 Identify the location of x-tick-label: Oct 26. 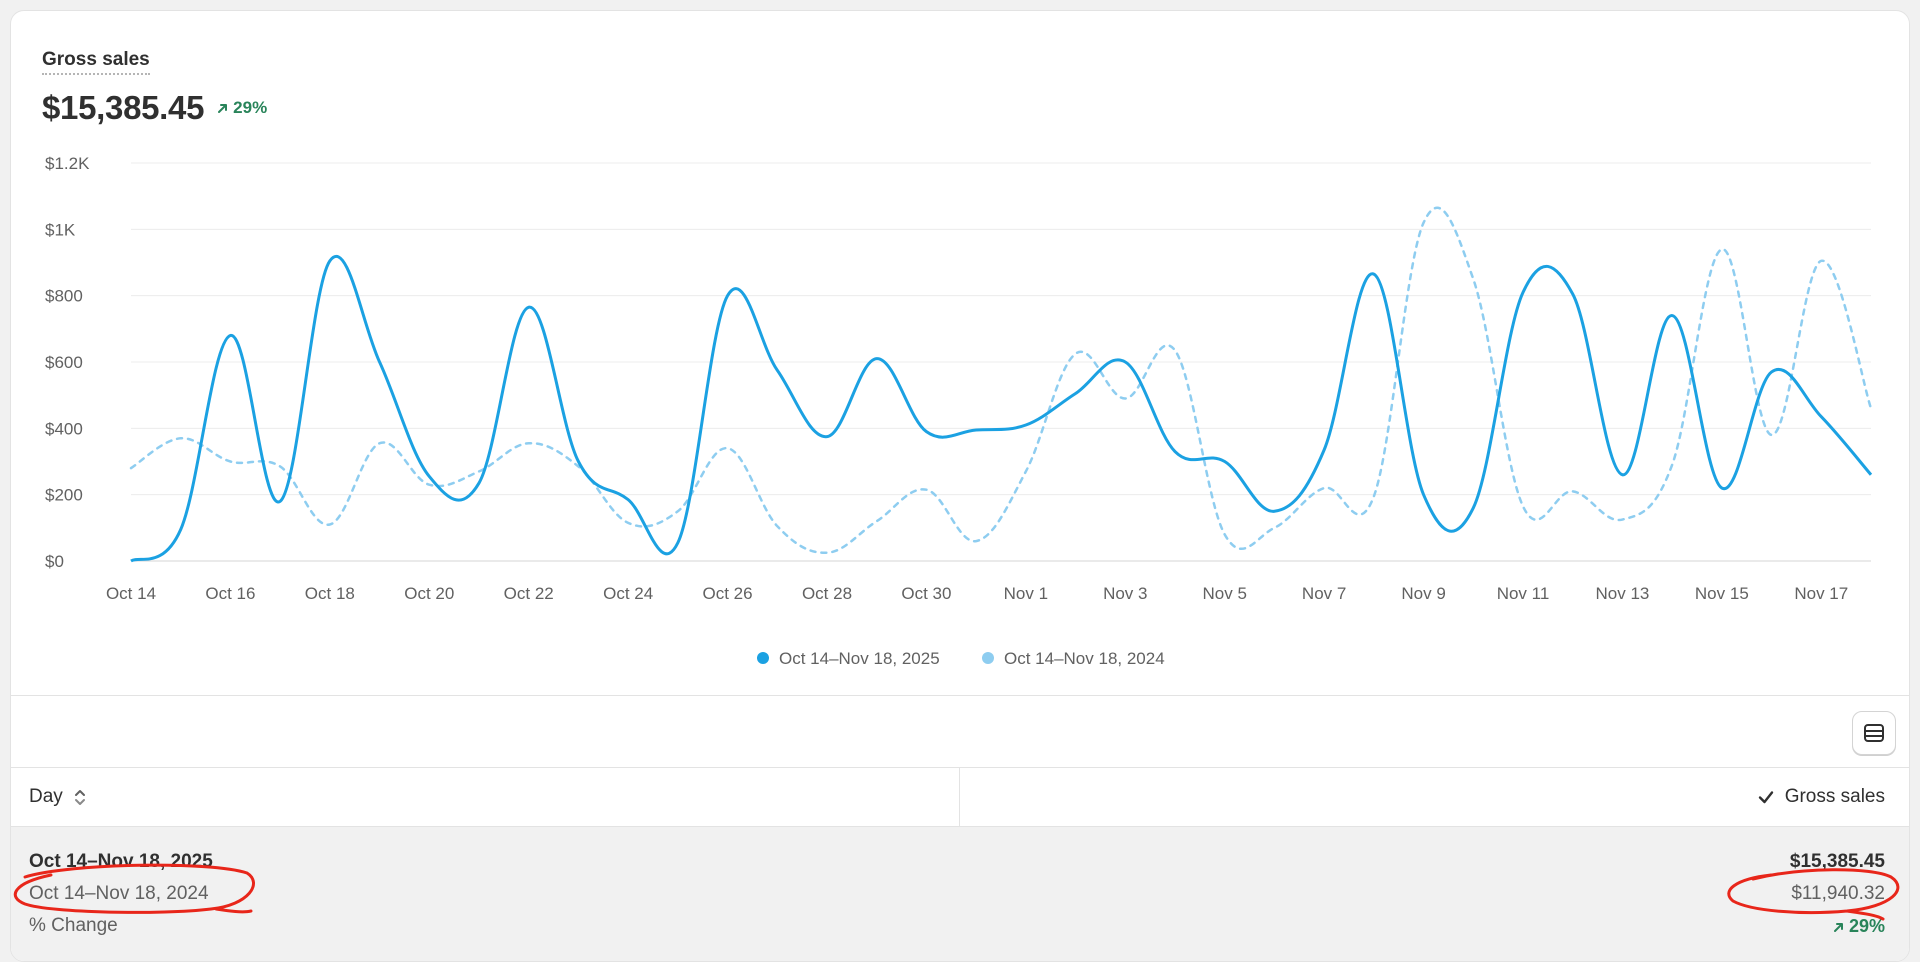
(728, 593).